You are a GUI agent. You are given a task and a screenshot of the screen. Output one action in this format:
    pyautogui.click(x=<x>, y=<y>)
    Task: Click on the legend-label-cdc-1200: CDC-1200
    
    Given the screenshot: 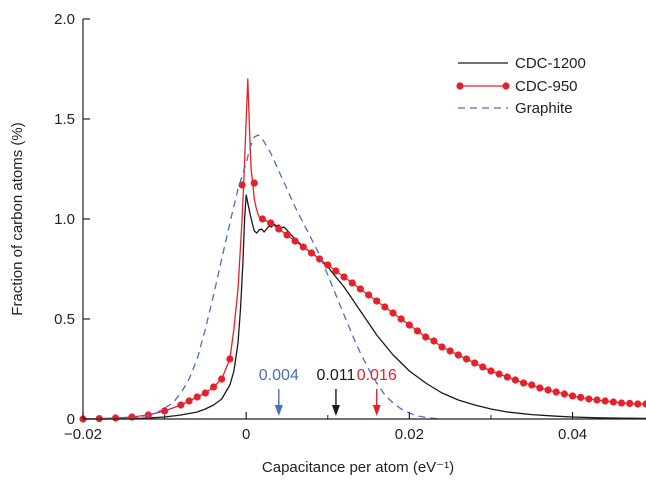 What is the action you would take?
    pyautogui.click(x=550, y=63)
    